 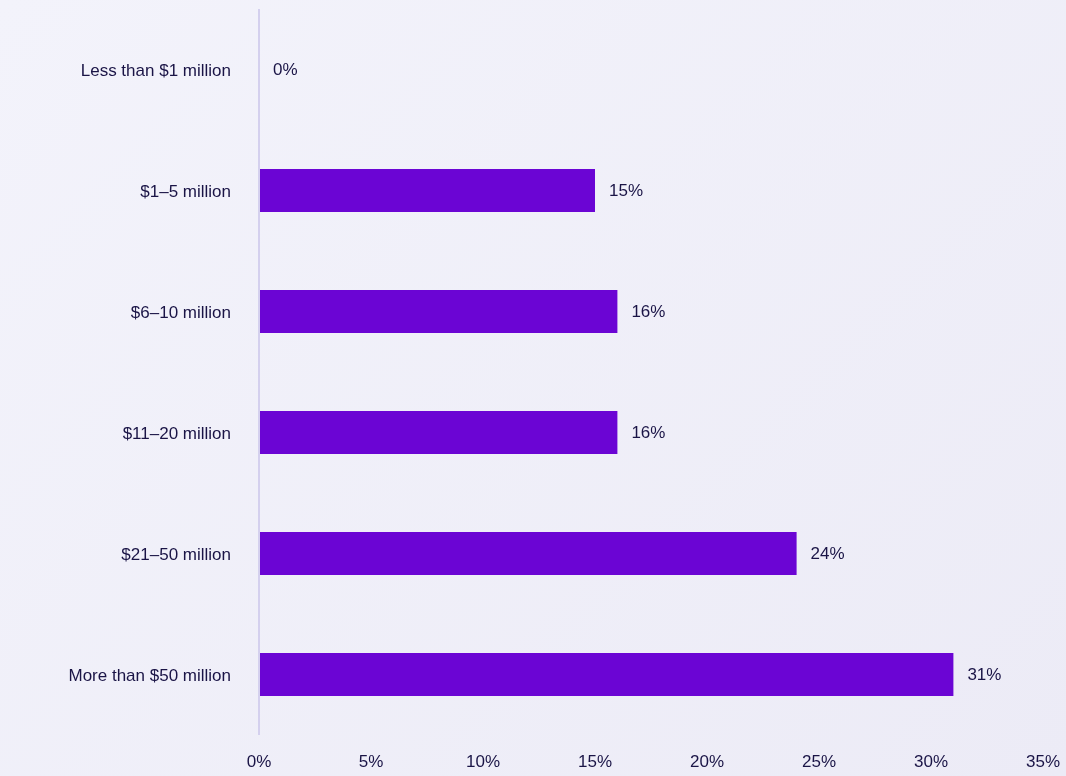 I want to click on data-label: 0%, so click(x=285, y=70).